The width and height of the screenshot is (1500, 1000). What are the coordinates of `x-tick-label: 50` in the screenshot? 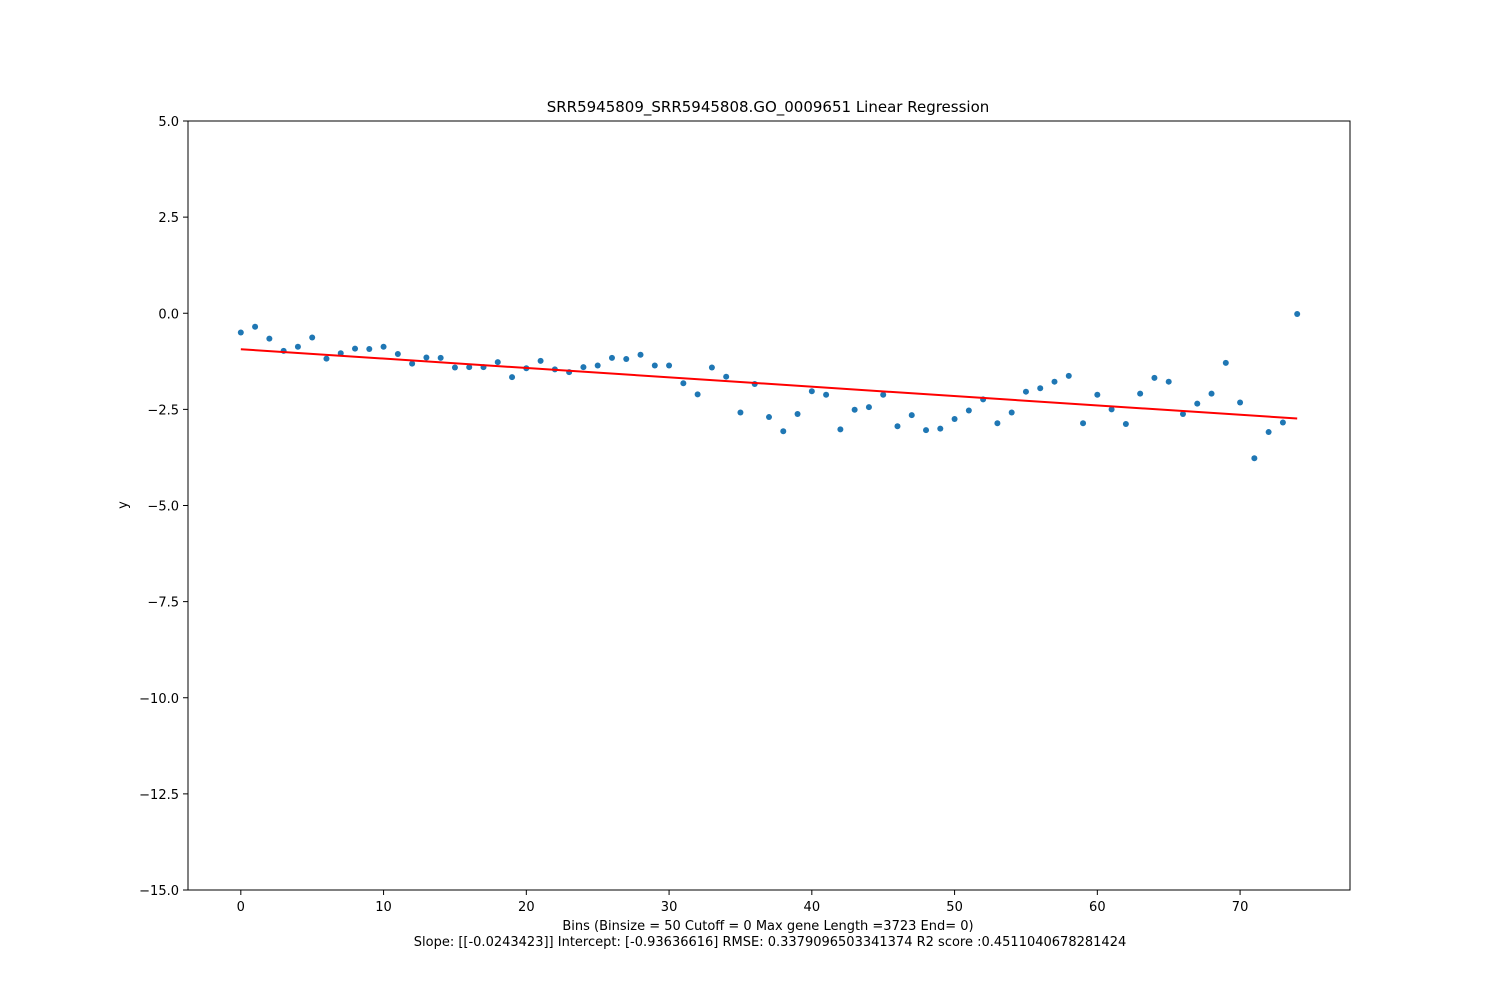 It's located at (954, 907).